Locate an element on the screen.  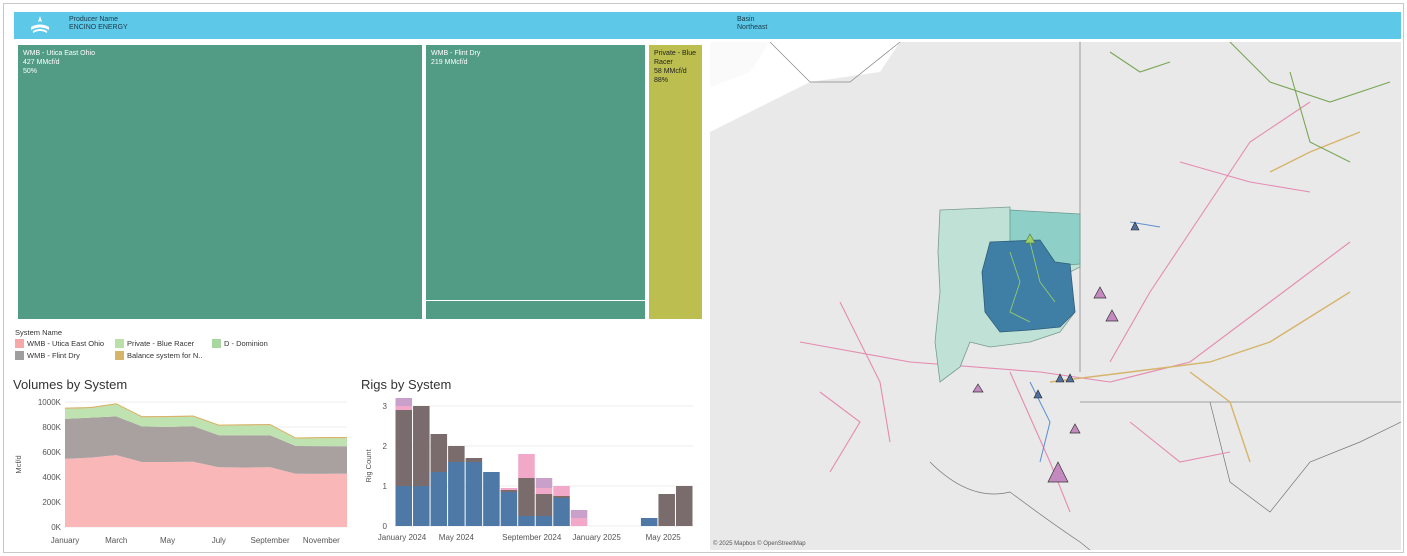
acreage-dark is located at coordinates (1028, 286).